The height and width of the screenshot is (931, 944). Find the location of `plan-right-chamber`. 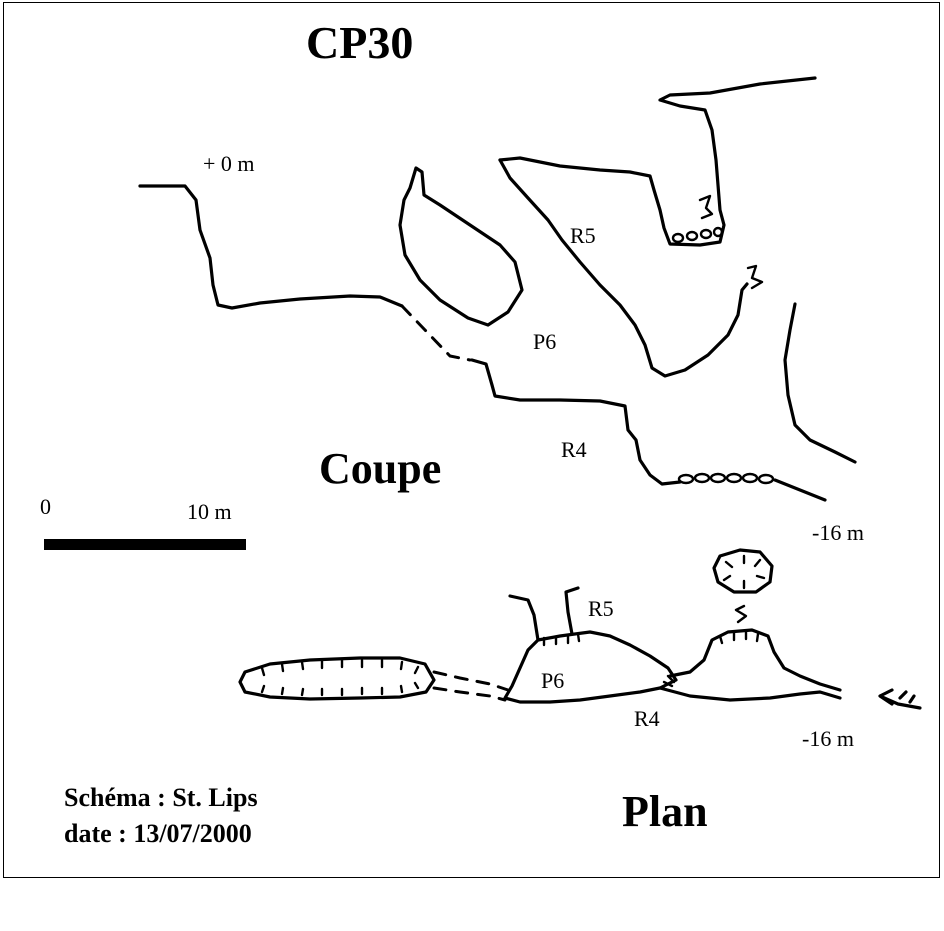

plan-right-chamber is located at coordinates (755, 660).